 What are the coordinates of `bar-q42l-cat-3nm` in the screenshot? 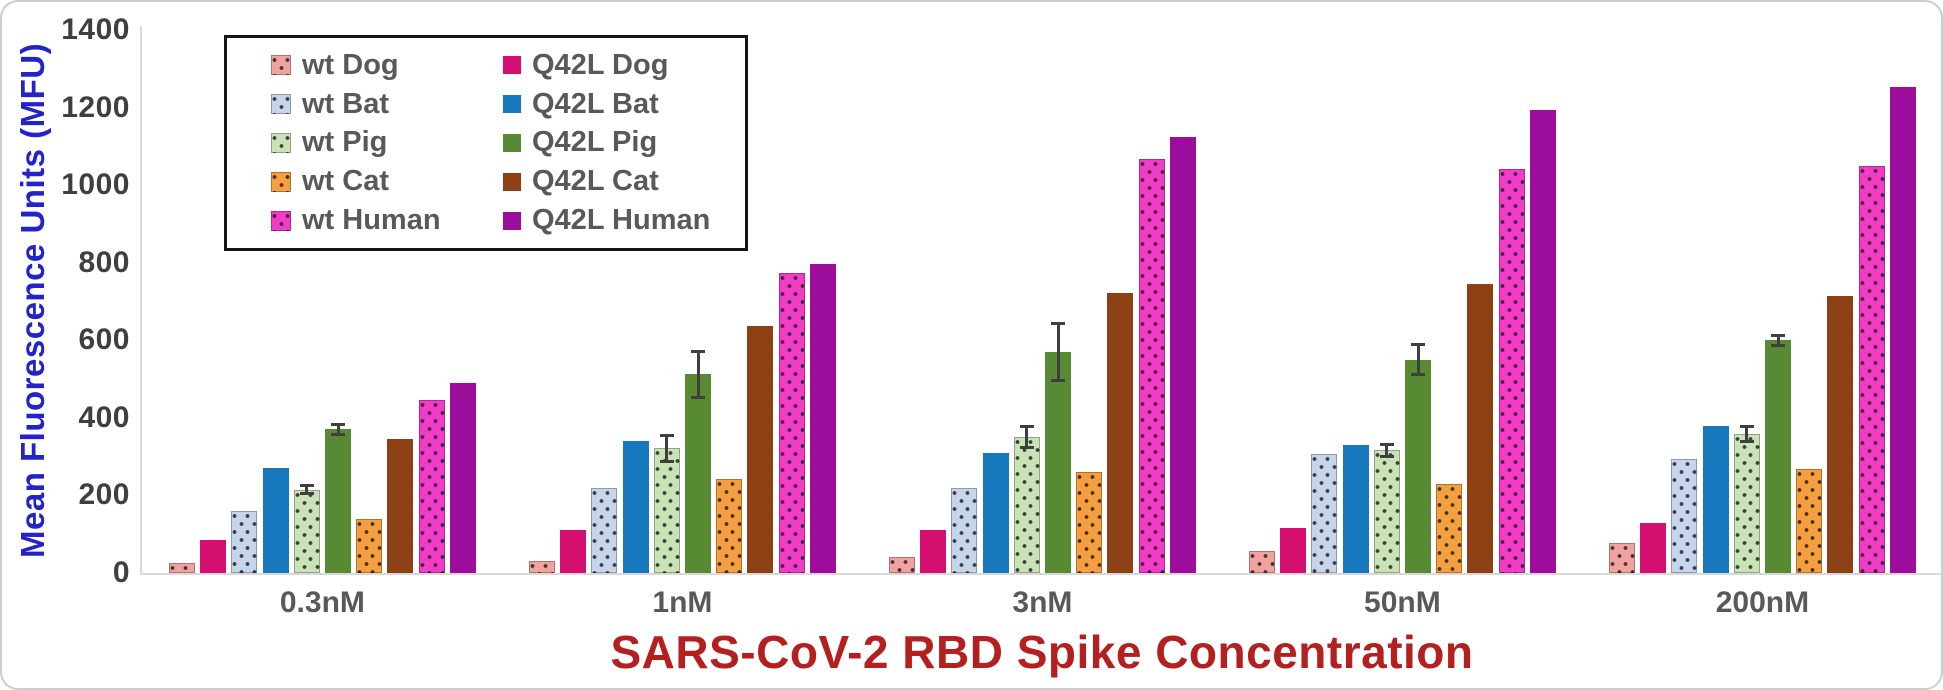 It's located at (1120, 432).